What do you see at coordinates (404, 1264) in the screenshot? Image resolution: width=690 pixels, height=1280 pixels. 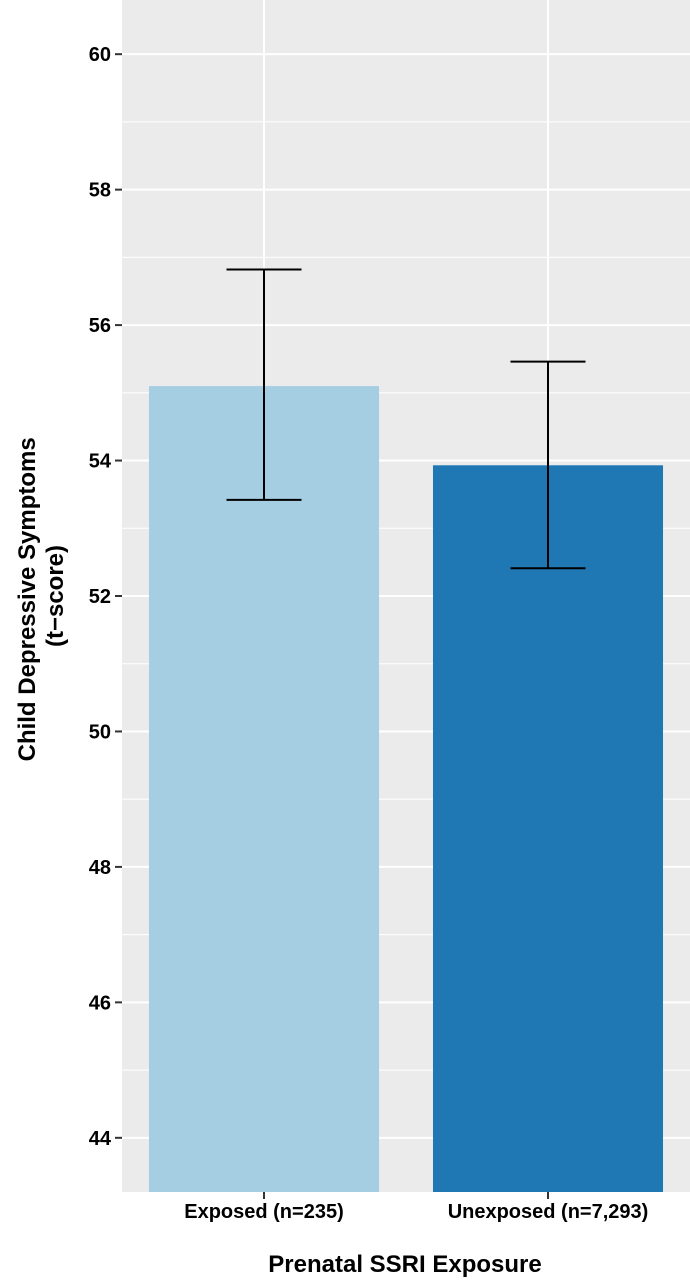 I see `x-axis-title: Prenatal SSRI Exposure` at bounding box center [404, 1264].